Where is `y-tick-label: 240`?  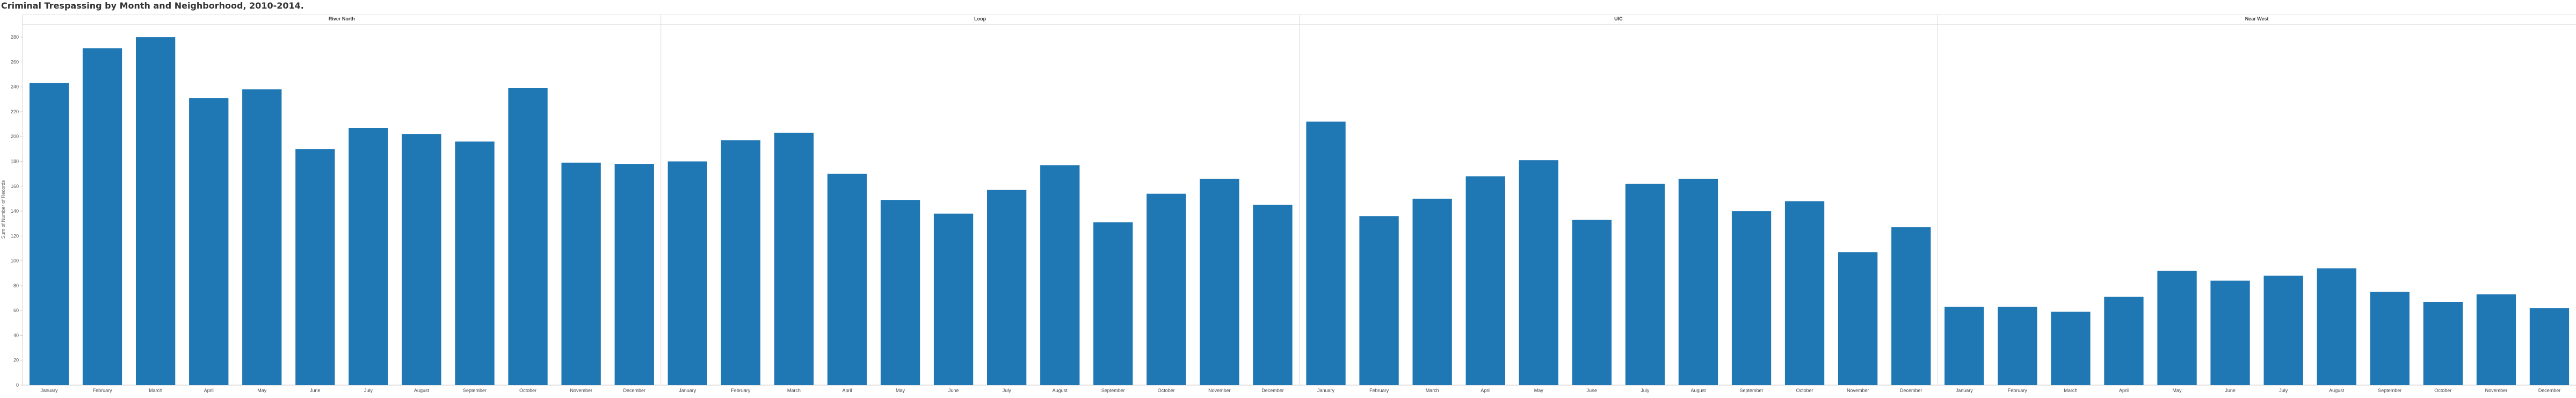
y-tick-label: 240 is located at coordinates (15, 87).